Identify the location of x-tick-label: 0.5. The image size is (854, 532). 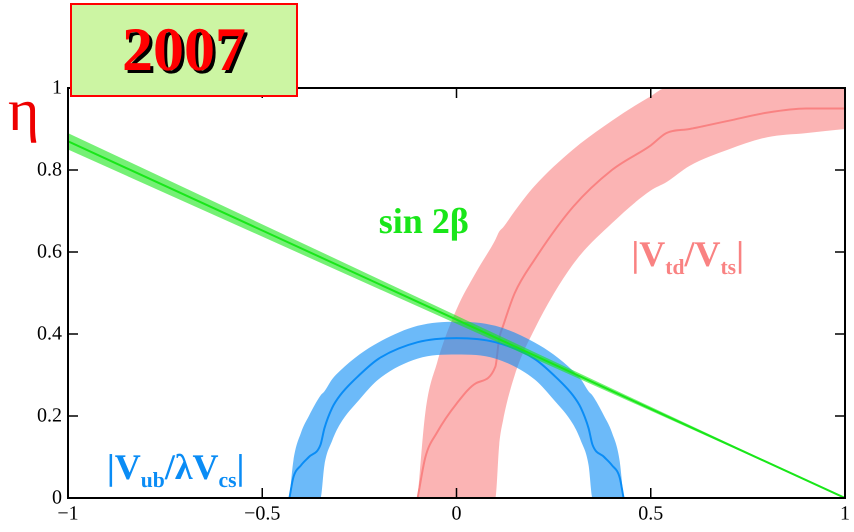
(651, 513).